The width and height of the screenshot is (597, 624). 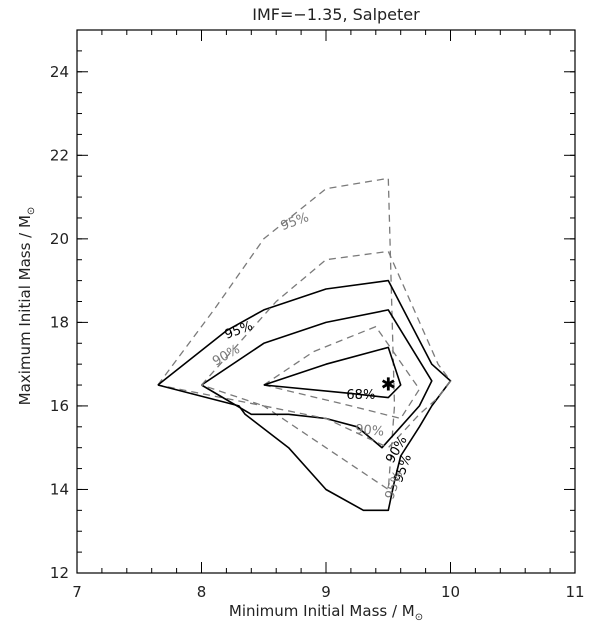 I want to click on y-tick-label: 16, so click(x=59, y=406).